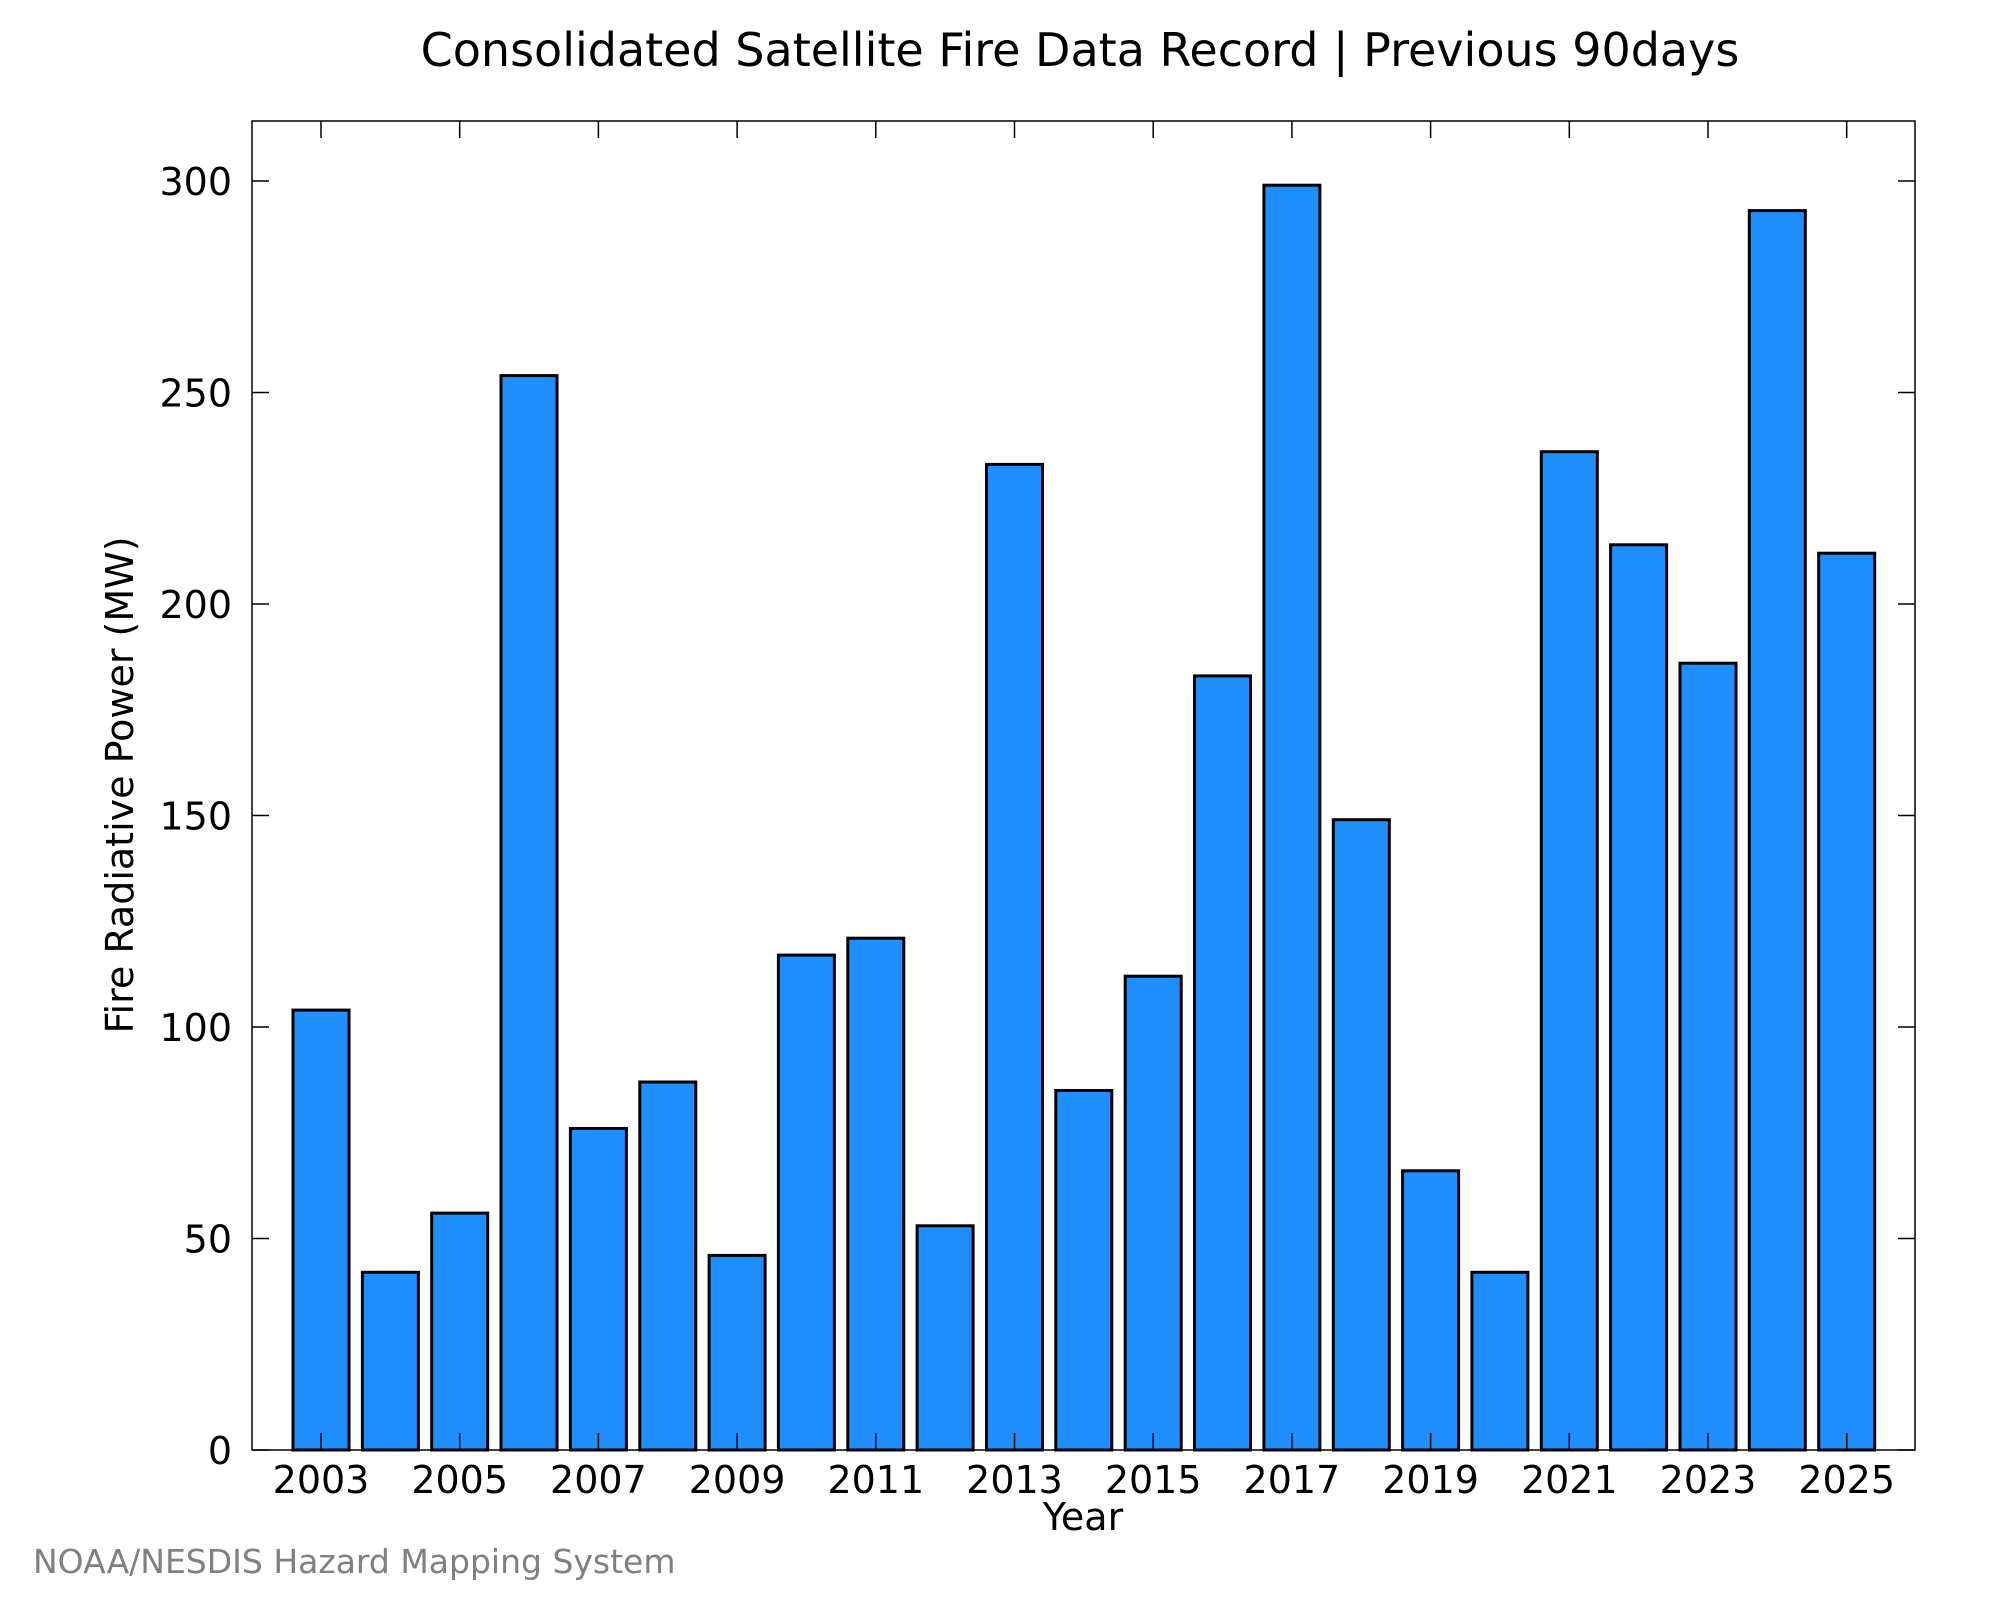 The height and width of the screenshot is (1600, 2000). Describe the element at coordinates (1500, 1361) in the screenshot. I see `bar-2020` at that location.